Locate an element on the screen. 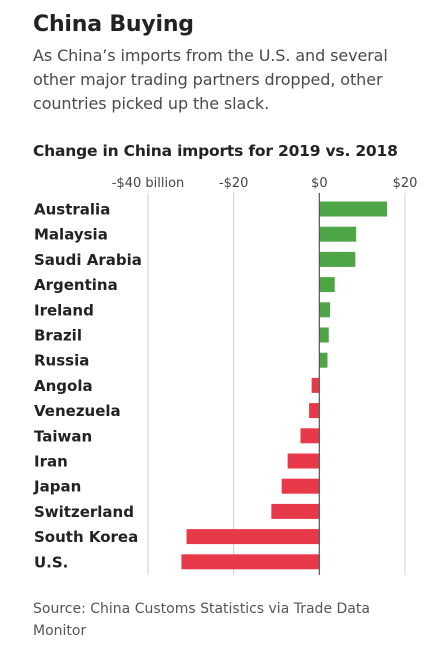 This screenshot has height=665, width=425. tick-label: -$20 is located at coordinates (234, 183).